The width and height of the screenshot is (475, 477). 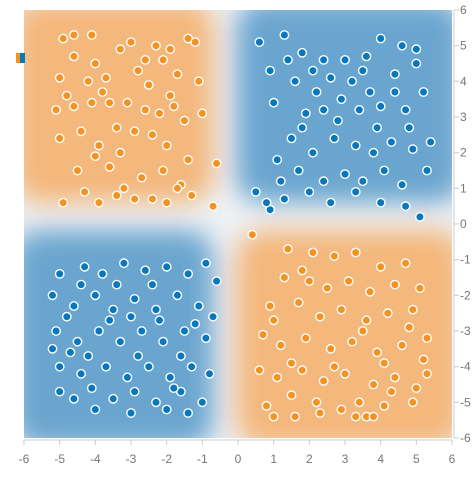 What do you see at coordinates (273, 459) in the screenshot?
I see `x-tick-label: 1` at bounding box center [273, 459].